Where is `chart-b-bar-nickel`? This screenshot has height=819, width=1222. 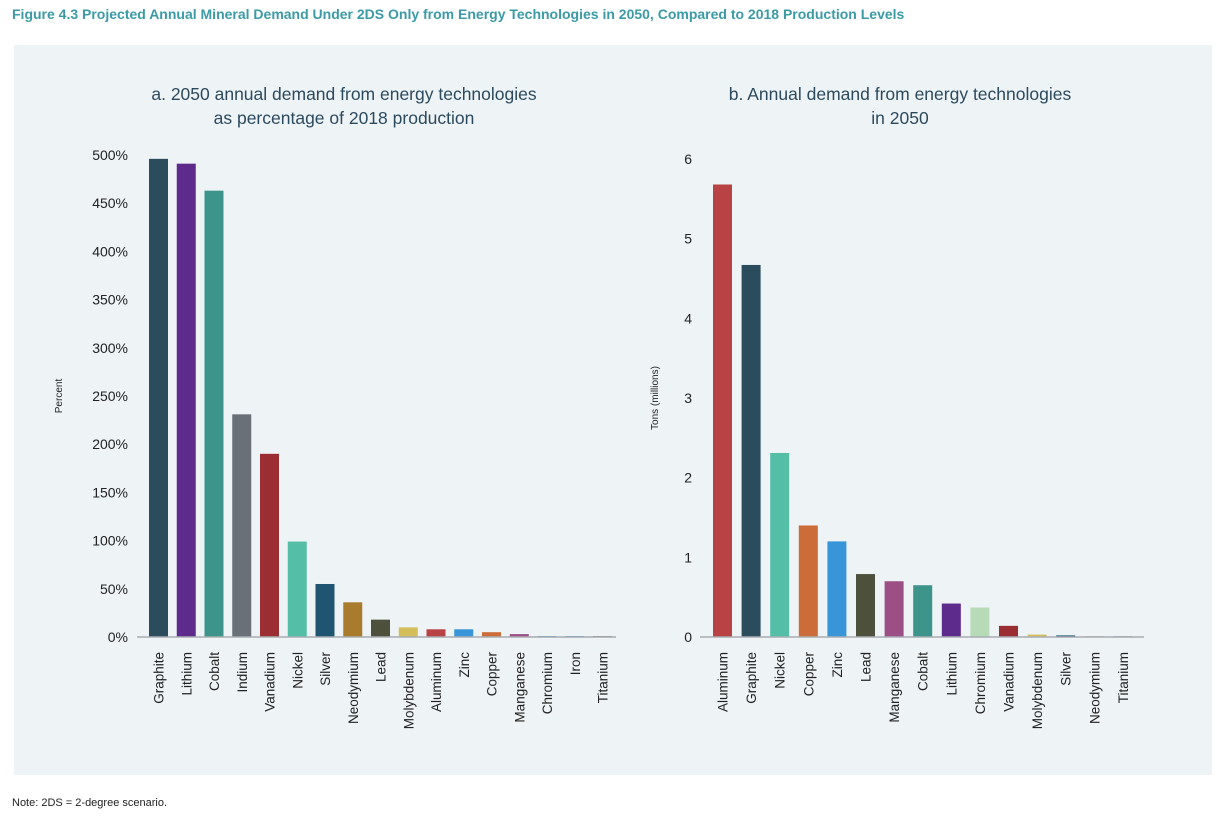 chart-b-bar-nickel is located at coordinates (780, 544).